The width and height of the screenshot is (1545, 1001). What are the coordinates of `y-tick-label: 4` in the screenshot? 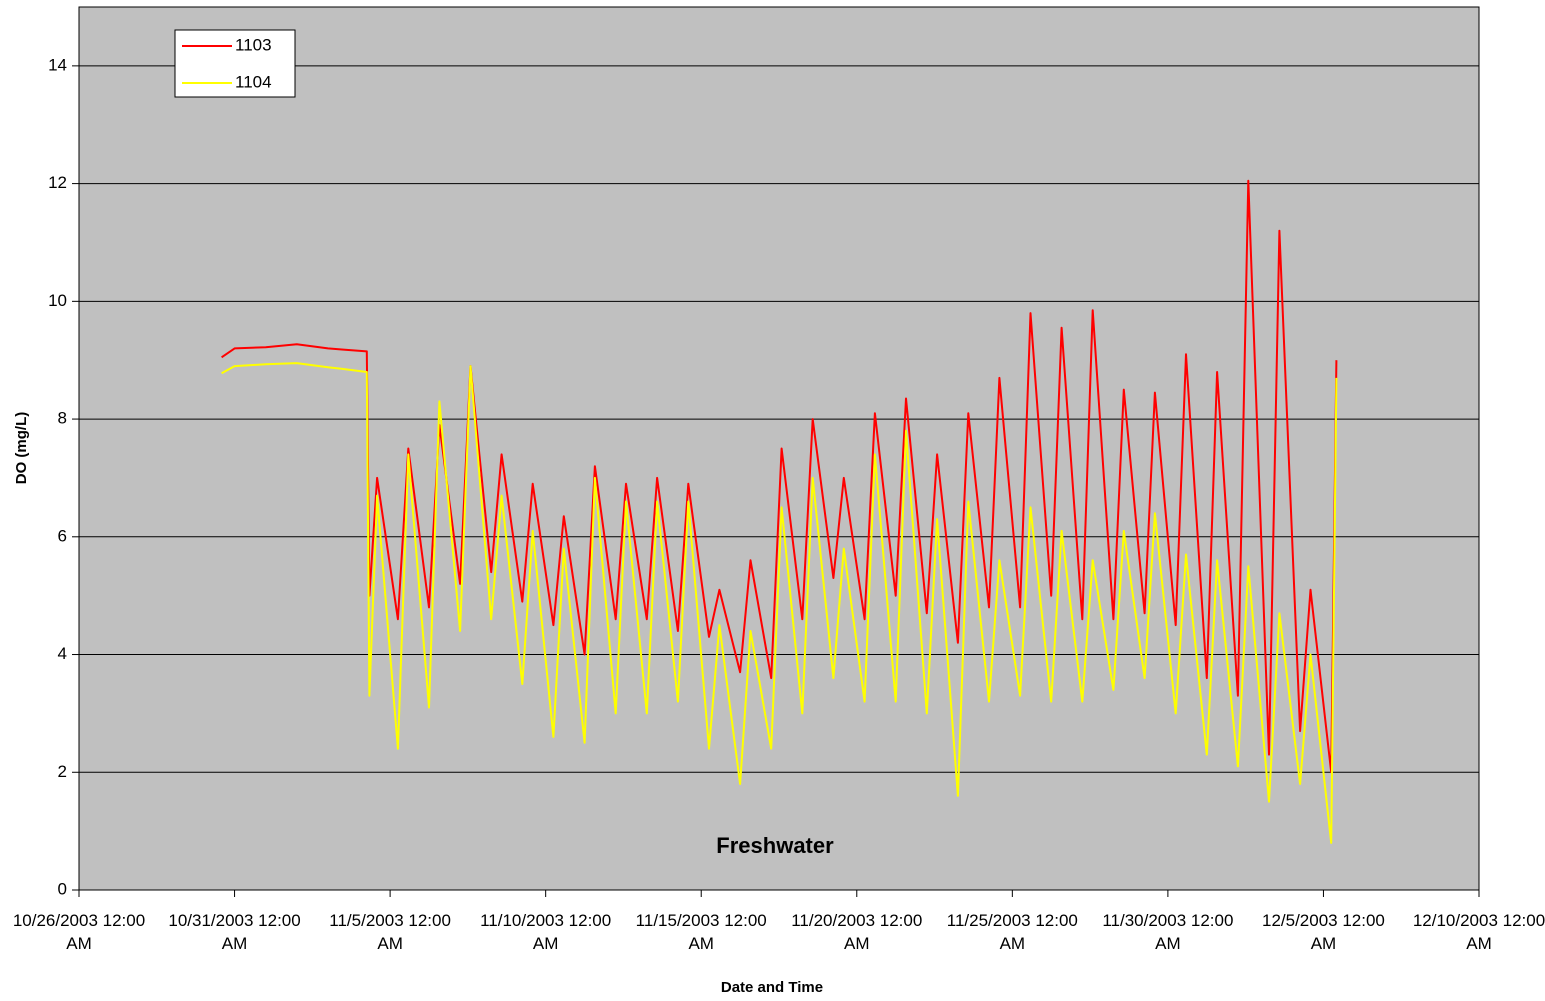 It's located at (62, 653).